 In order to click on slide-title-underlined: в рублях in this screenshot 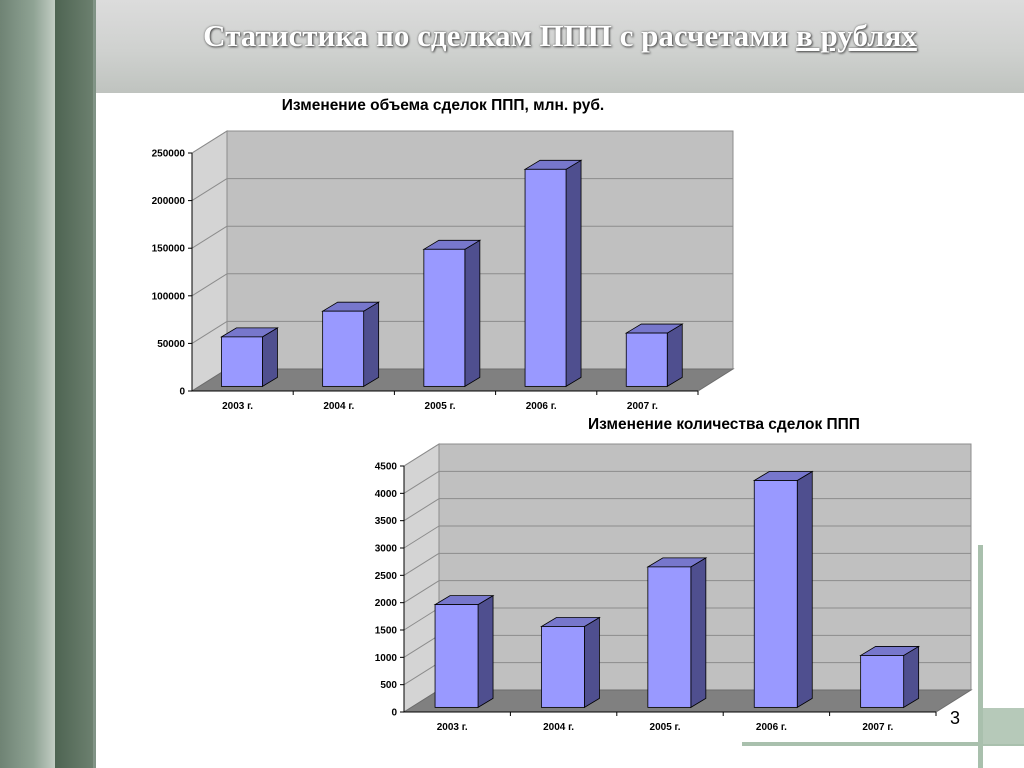, I will do `click(856, 35)`.